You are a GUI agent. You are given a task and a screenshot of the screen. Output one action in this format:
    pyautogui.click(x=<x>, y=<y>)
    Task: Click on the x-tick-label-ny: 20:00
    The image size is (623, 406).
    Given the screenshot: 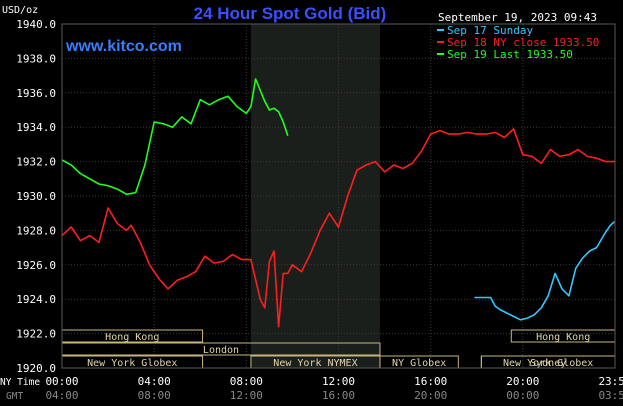 What is the action you would take?
    pyautogui.click(x=522, y=381)
    